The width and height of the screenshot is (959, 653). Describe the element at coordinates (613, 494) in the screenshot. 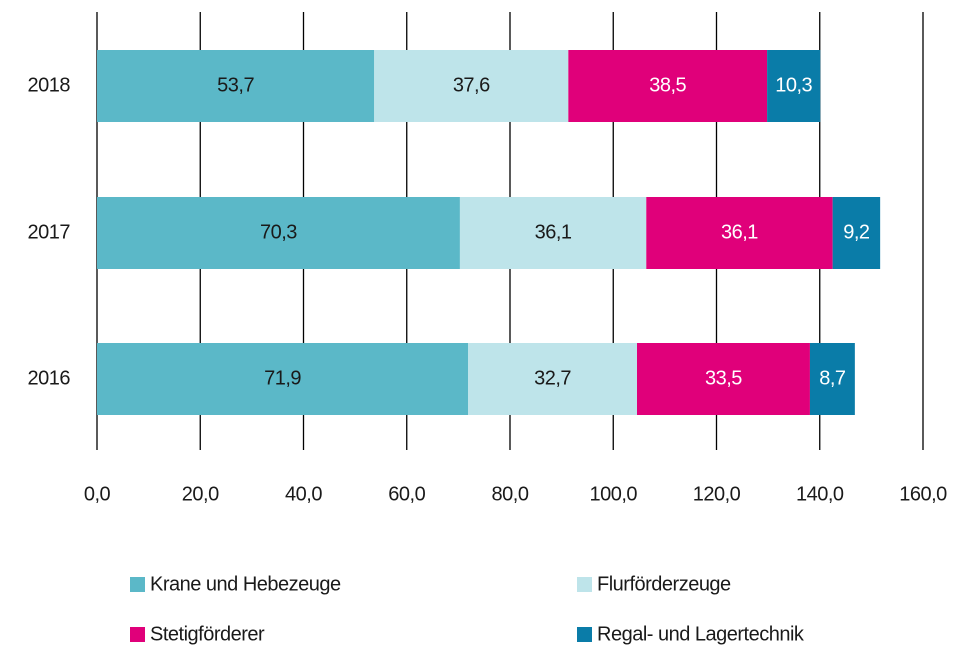

I see `x-tick-label: 100,0` at that location.